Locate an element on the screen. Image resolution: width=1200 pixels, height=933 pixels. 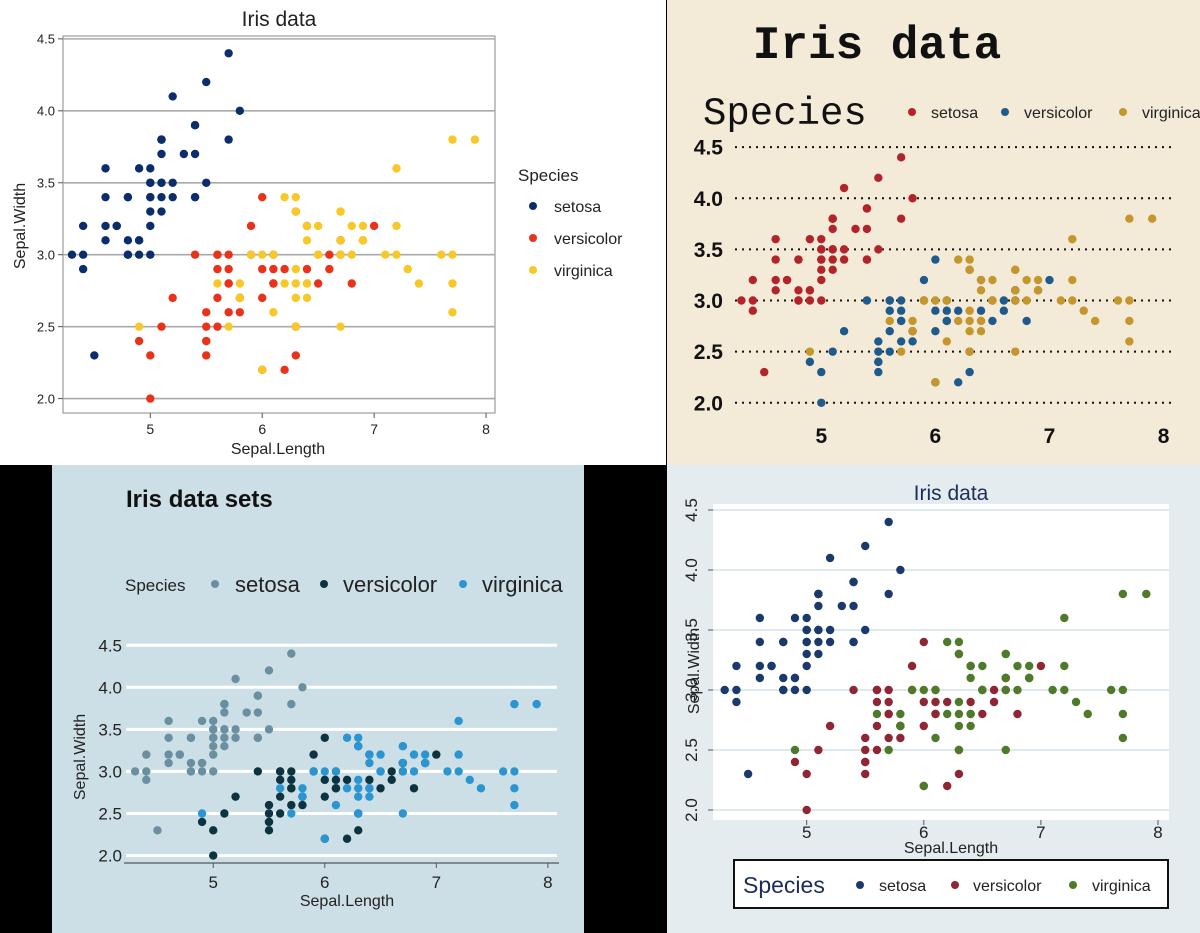
chart-4-xlabel: Sepal.Length is located at coordinates (951, 848).